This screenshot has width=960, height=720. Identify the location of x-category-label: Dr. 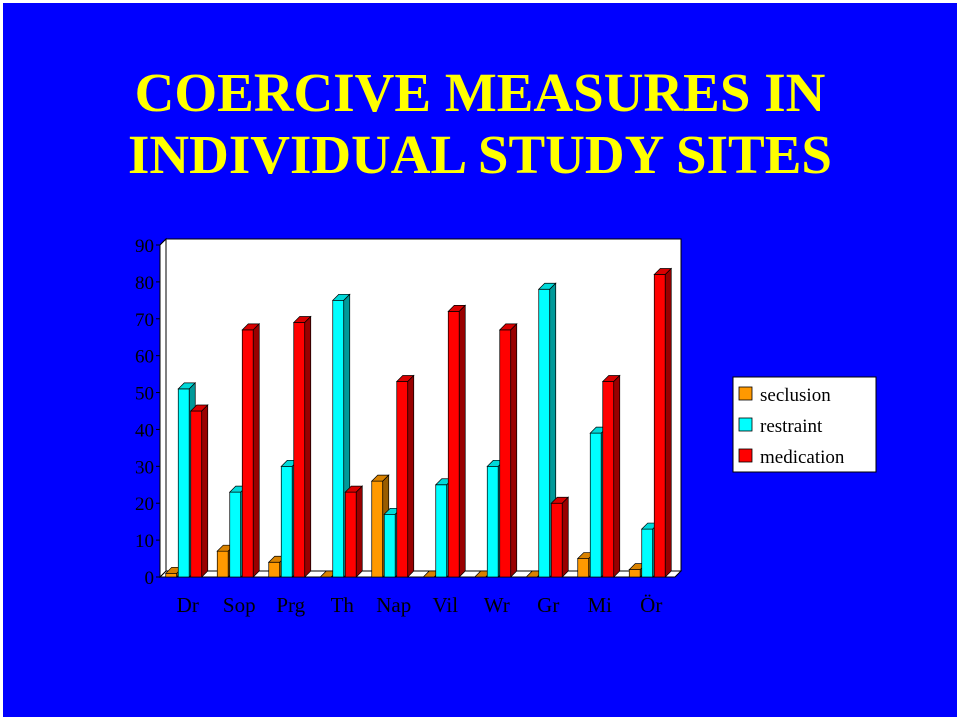
(188, 605).